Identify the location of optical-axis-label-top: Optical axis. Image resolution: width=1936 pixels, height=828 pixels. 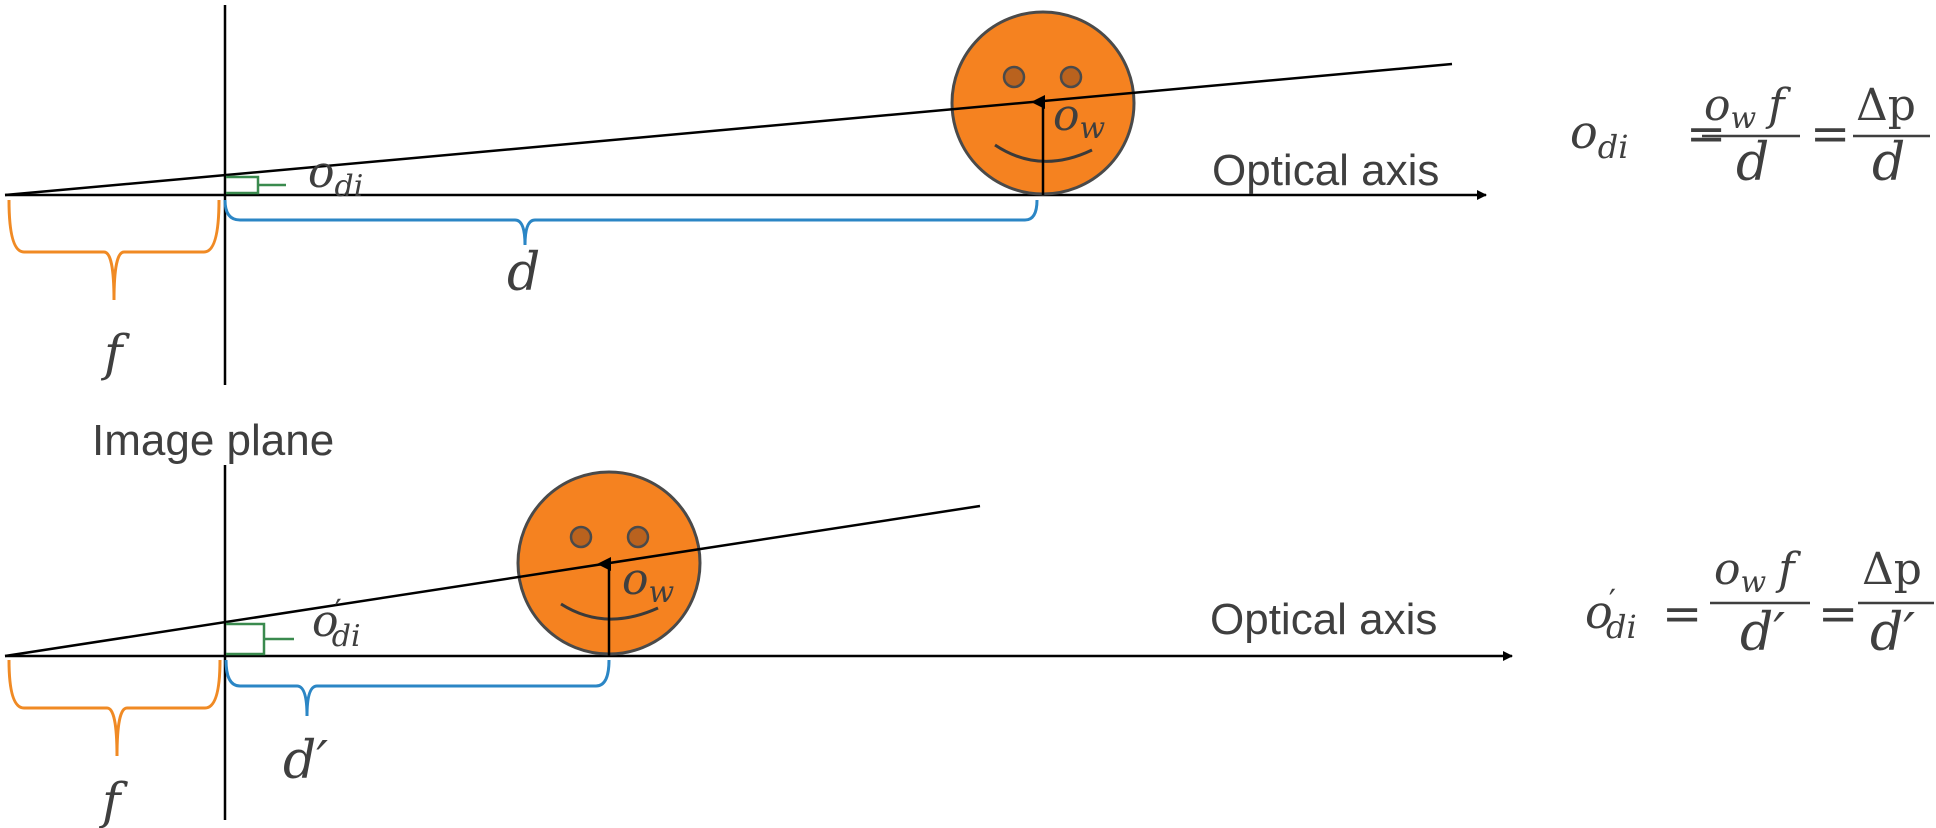
(1325, 170).